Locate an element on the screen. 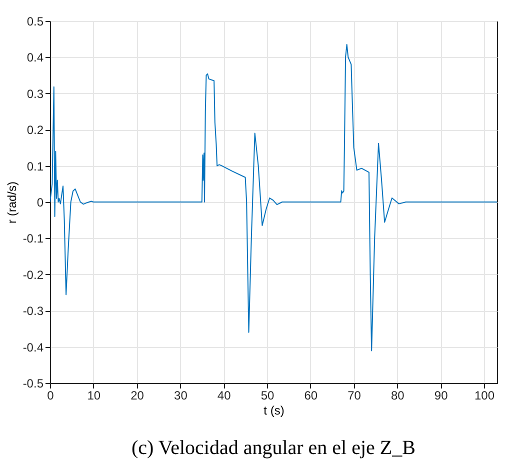 Image resolution: width=512 pixels, height=476 pixels. y-tick-label: 0.5 is located at coordinates (35, 21).